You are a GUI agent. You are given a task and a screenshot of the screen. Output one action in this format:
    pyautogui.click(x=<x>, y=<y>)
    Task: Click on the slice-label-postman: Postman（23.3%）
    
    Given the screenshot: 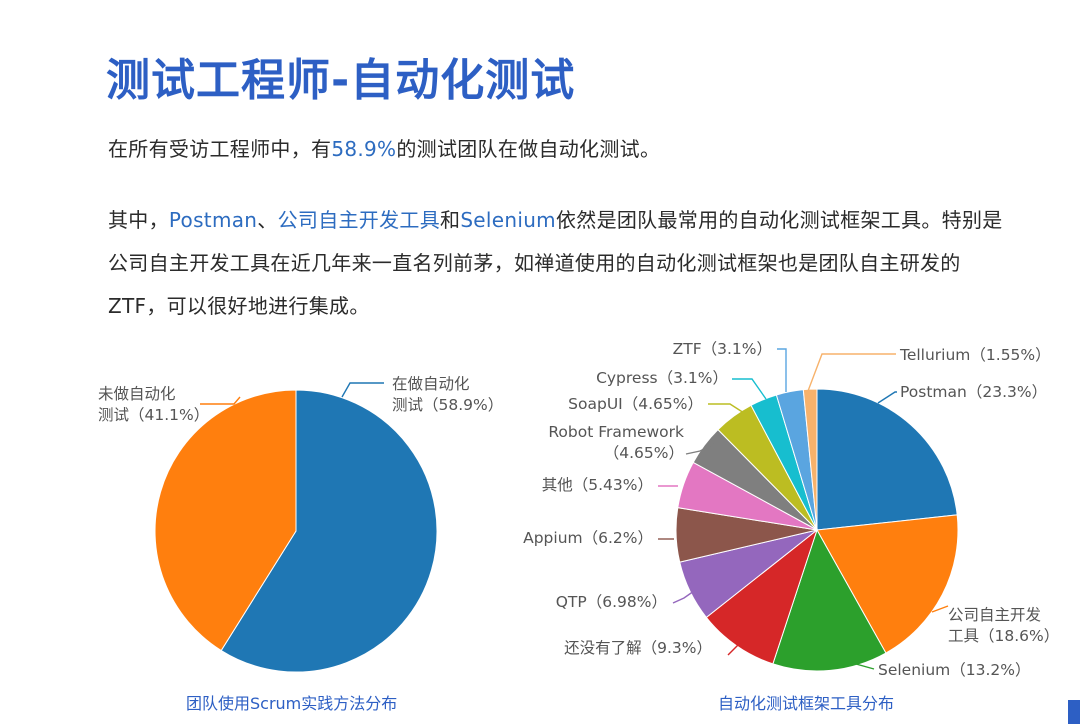 What is the action you would take?
    pyautogui.click(x=973, y=392)
    